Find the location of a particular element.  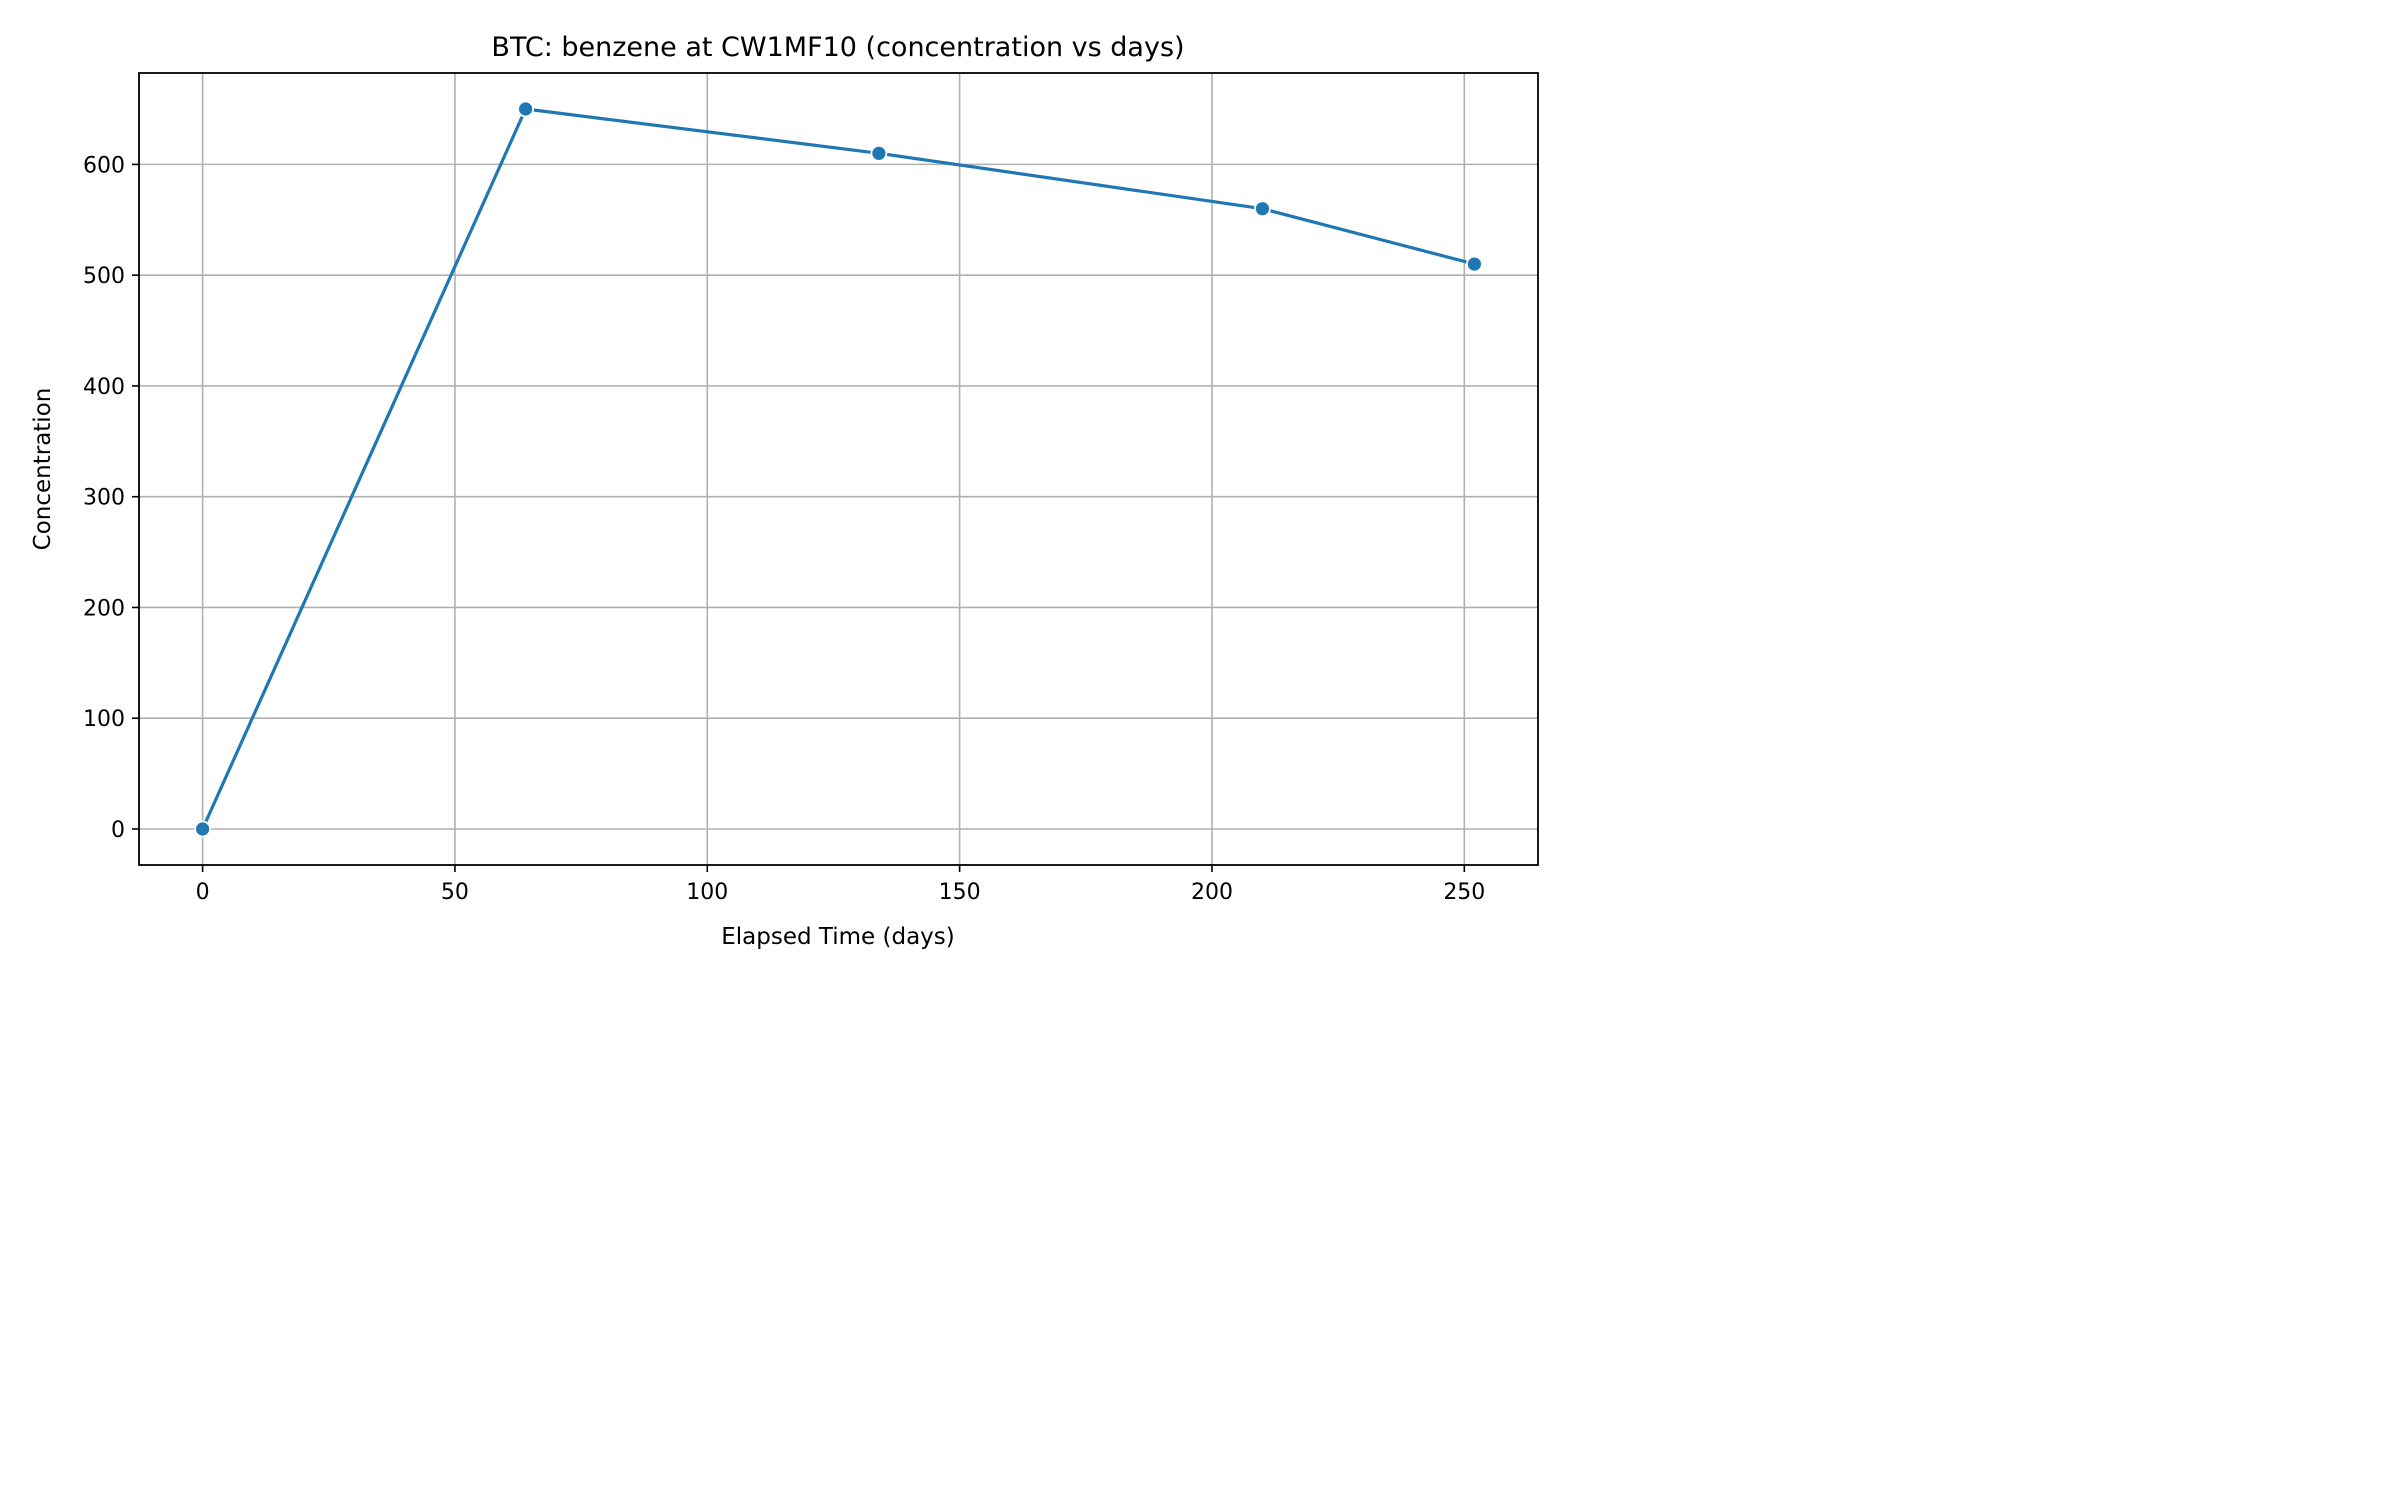

x-tick-label: 0 is located at coordinates (203, 892).